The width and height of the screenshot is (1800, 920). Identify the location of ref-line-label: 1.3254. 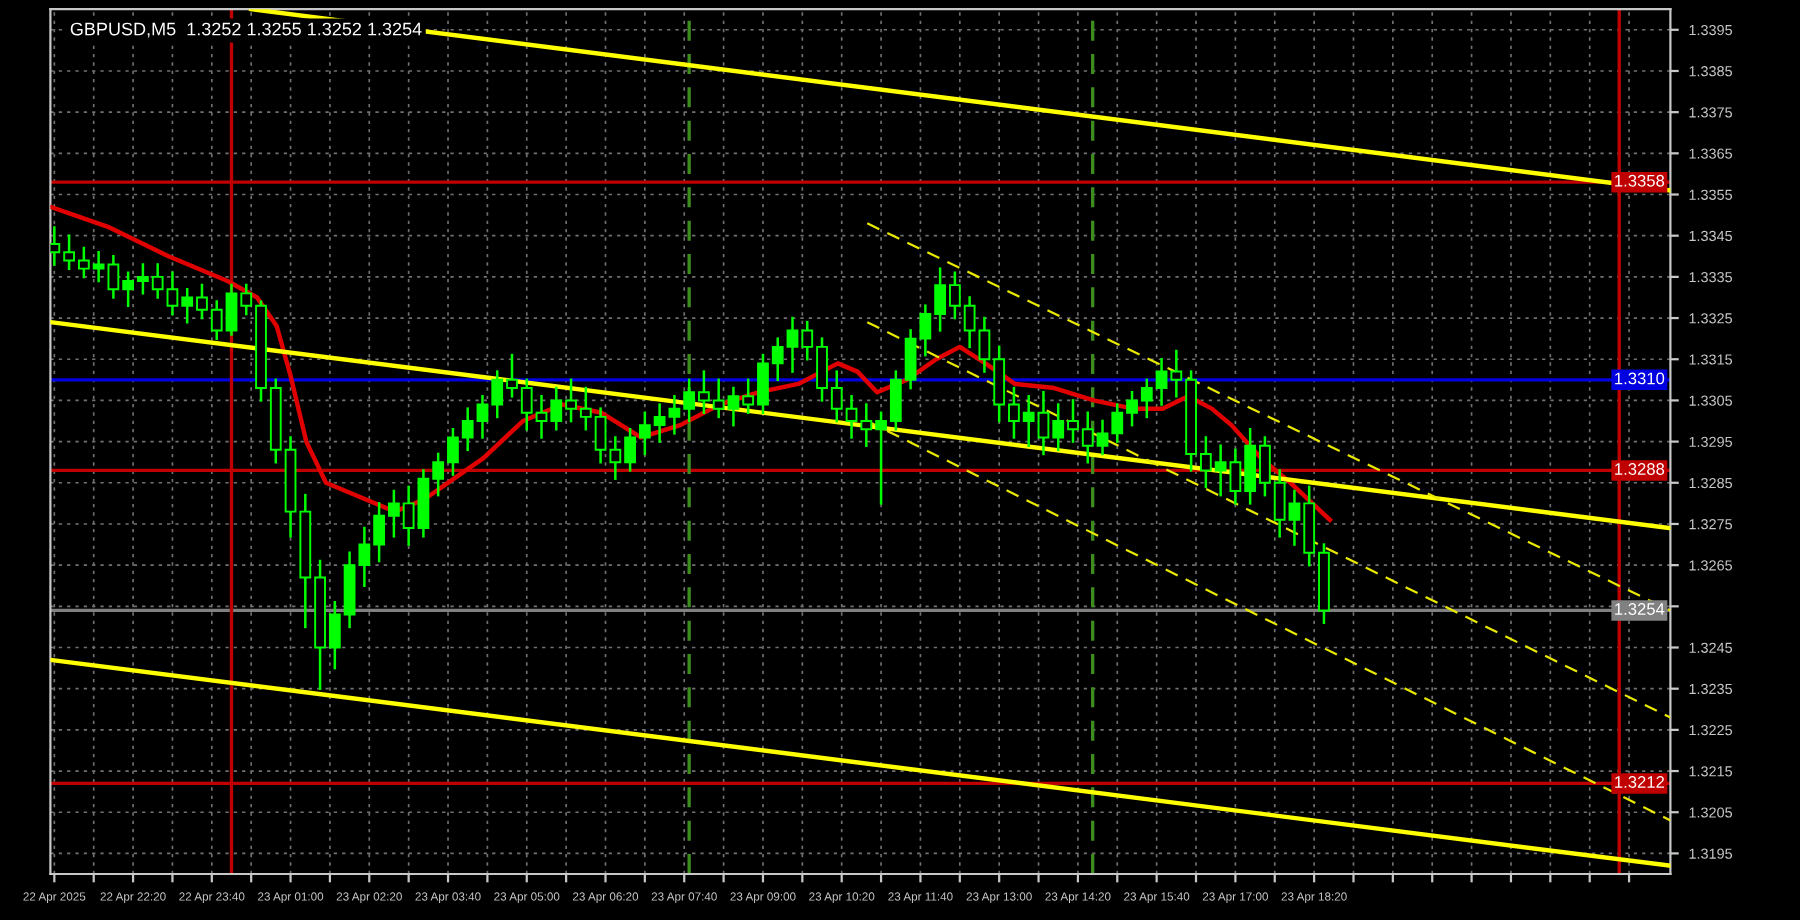
(1640, 609).